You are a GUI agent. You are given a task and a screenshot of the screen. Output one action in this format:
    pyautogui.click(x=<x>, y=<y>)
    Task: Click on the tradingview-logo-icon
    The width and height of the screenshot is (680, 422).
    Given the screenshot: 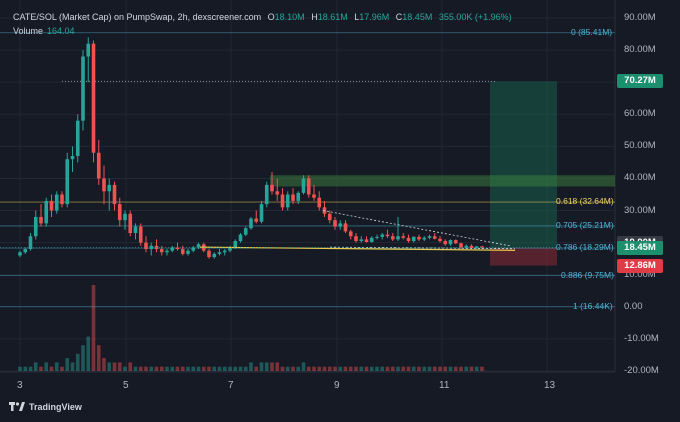 What is the action you would take?
    pyautogui.click(x=17, y=406)
    